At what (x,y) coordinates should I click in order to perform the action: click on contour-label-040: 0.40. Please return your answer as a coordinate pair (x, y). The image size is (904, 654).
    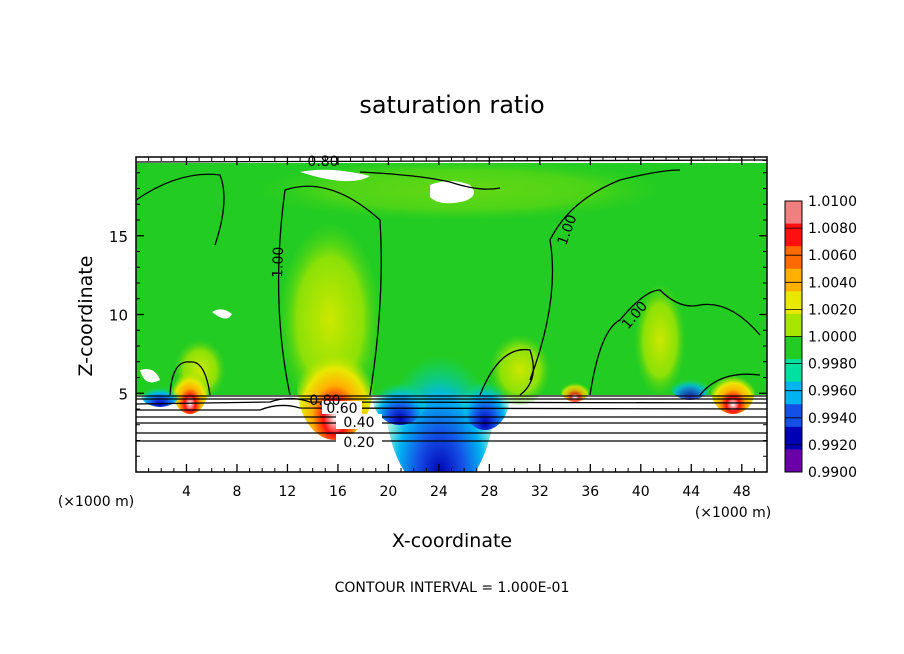
    Looking at the image, I should click on (358, 423).